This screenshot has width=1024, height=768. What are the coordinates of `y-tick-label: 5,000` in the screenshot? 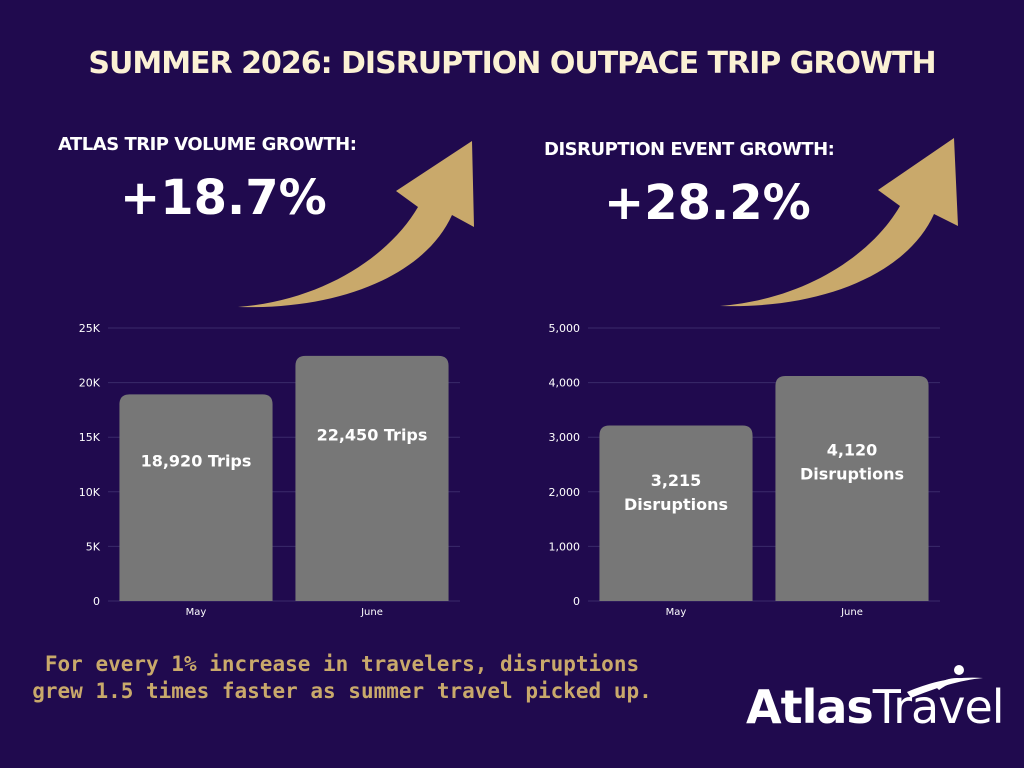 It's located at (565, 328).